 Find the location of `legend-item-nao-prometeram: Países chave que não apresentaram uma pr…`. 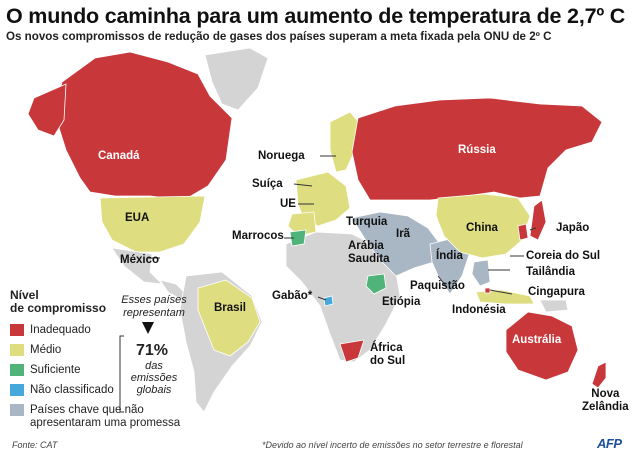

legend-item-nao-prometeram: Países chave que não apresentaram uma pr… is located at coordinates (120, 416).